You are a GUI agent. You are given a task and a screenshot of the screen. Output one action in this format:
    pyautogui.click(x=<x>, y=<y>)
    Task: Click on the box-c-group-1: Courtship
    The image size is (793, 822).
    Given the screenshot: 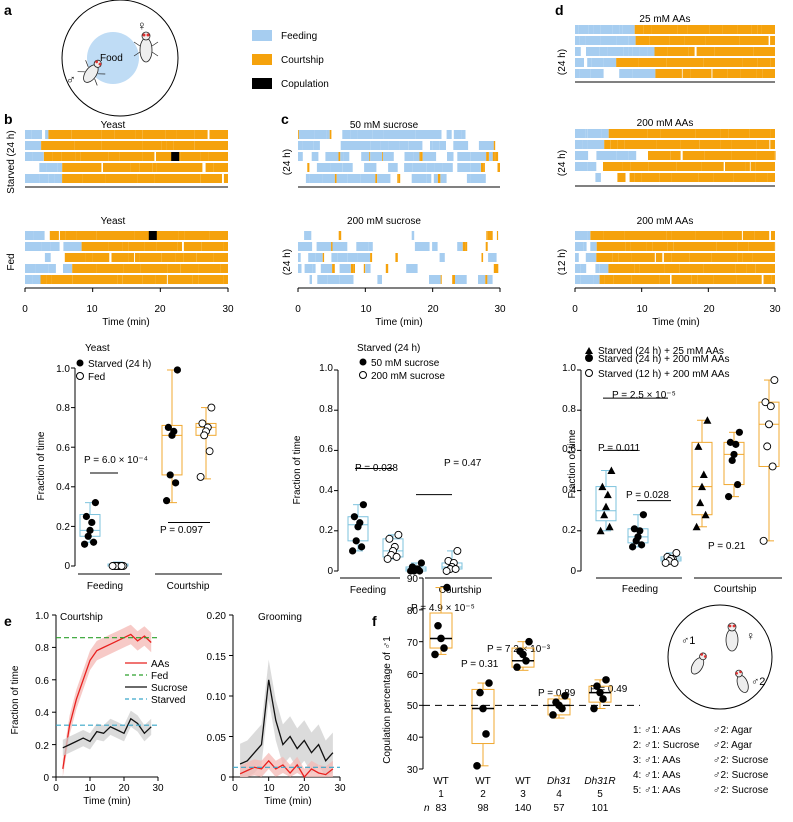 What is the action you would take?
    pyautogui.click(x=460, y=590)
    